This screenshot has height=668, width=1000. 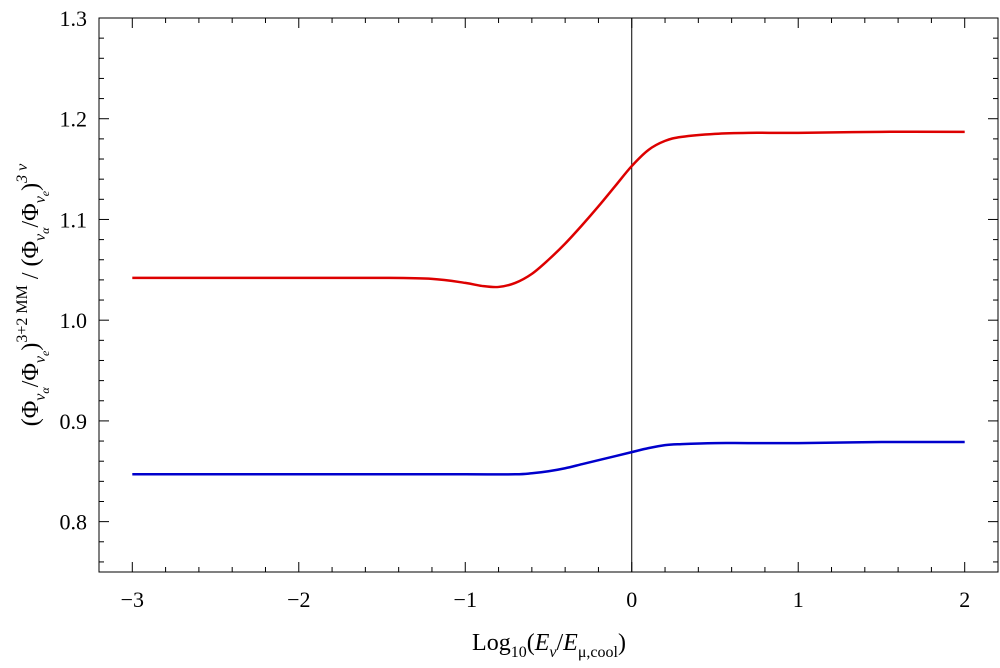 I want to click on x-tick-label: −1, so click(x=465, y=599).